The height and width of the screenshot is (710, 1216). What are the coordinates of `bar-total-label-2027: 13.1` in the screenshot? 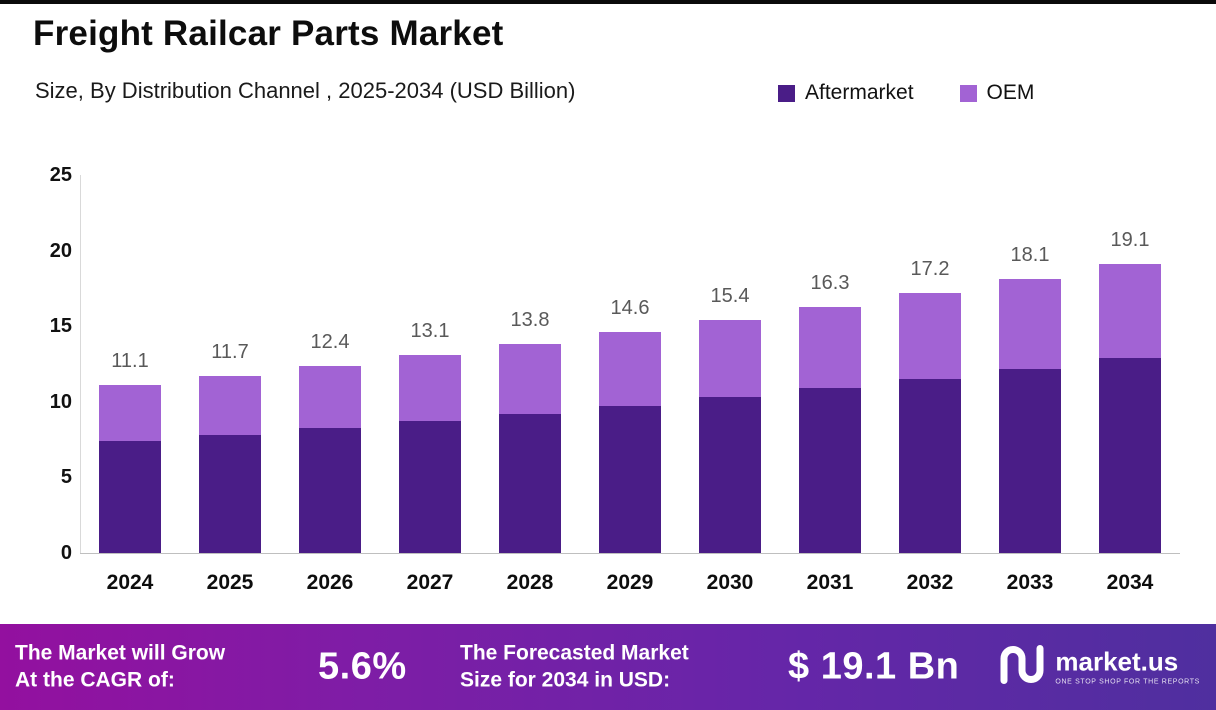 It's located at (430, 330).